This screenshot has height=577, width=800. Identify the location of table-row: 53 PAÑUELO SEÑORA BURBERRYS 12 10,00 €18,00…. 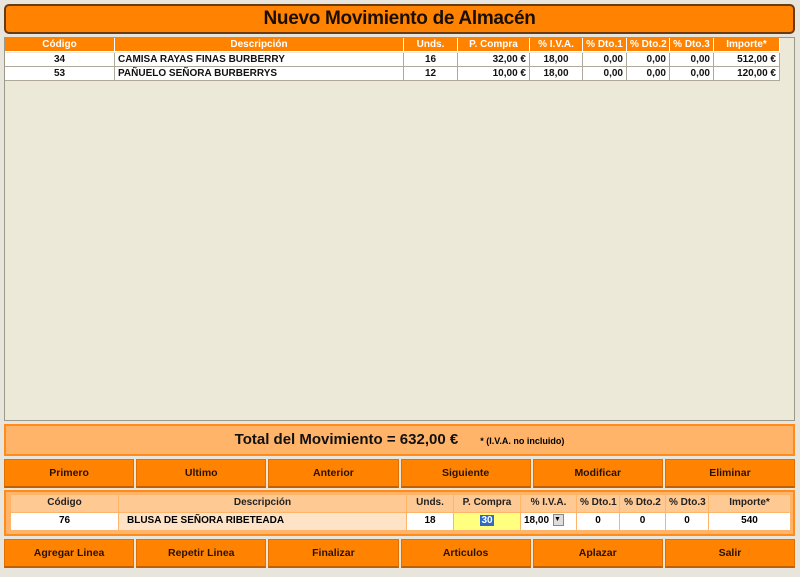
(392, 74).